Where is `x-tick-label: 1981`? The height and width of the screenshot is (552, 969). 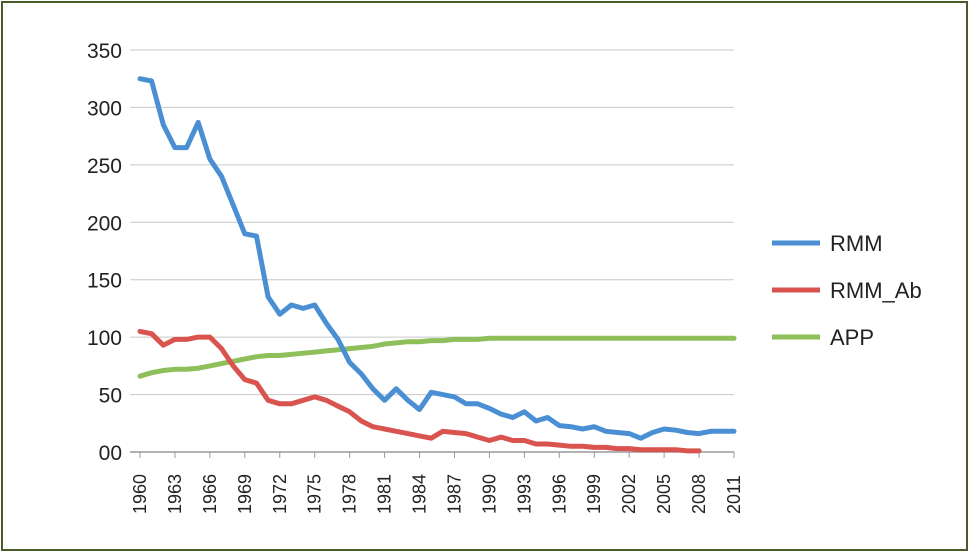 x-tick-label: 1981 is located at coordinates (385, 494).